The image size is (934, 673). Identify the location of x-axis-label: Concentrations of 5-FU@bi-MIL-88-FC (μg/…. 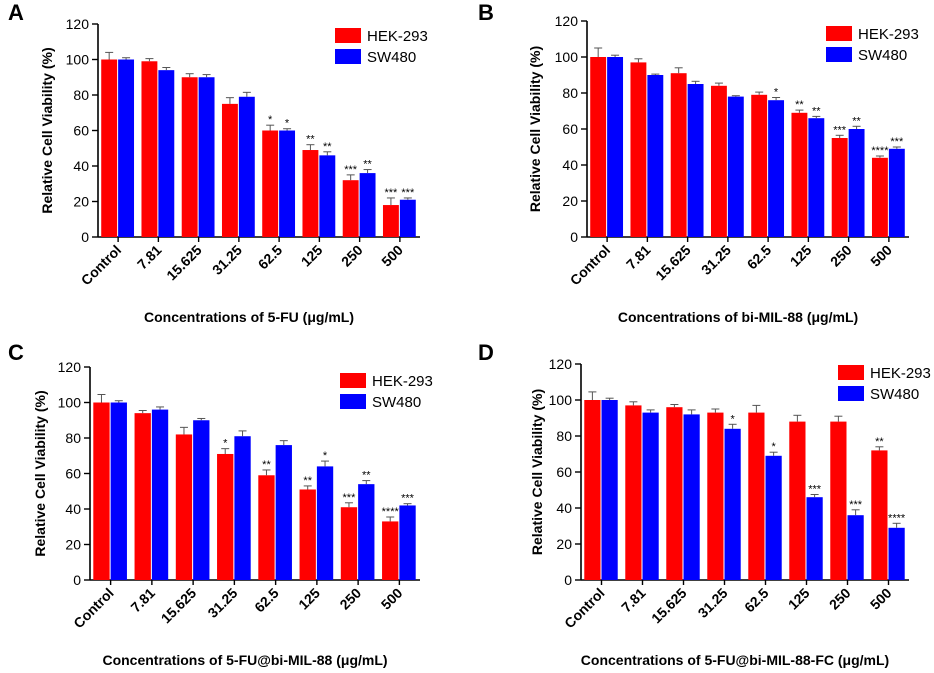
(735, 660).